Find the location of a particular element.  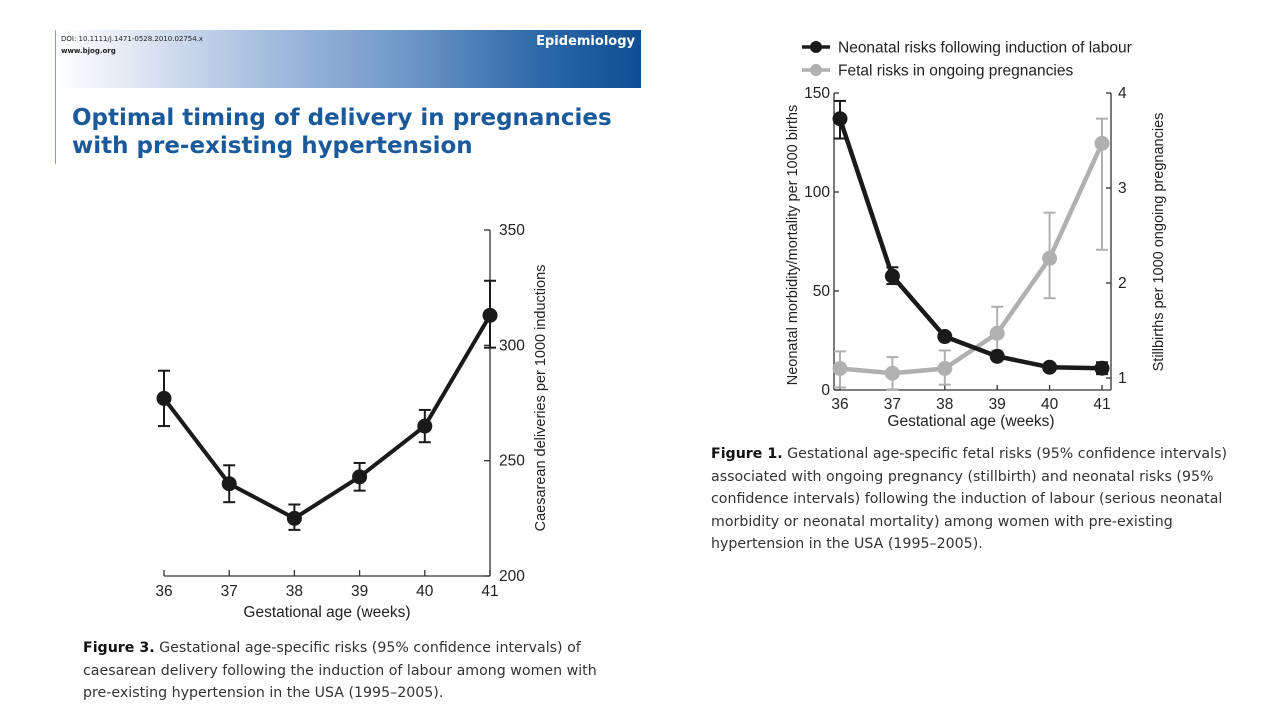

figure-3-x-axis-label: Gestational age (weeks) is located at coordinates (326, 612).